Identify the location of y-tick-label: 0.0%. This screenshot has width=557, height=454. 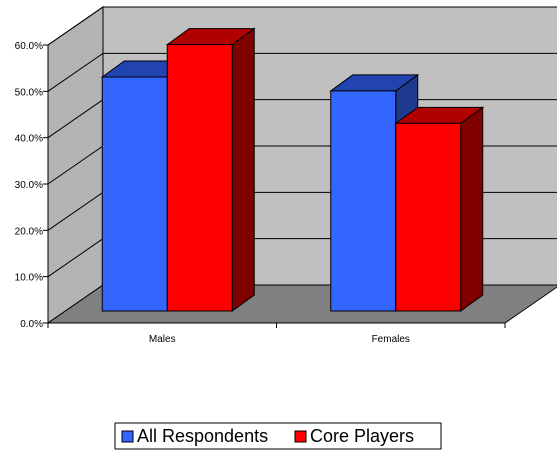
(31, 324).